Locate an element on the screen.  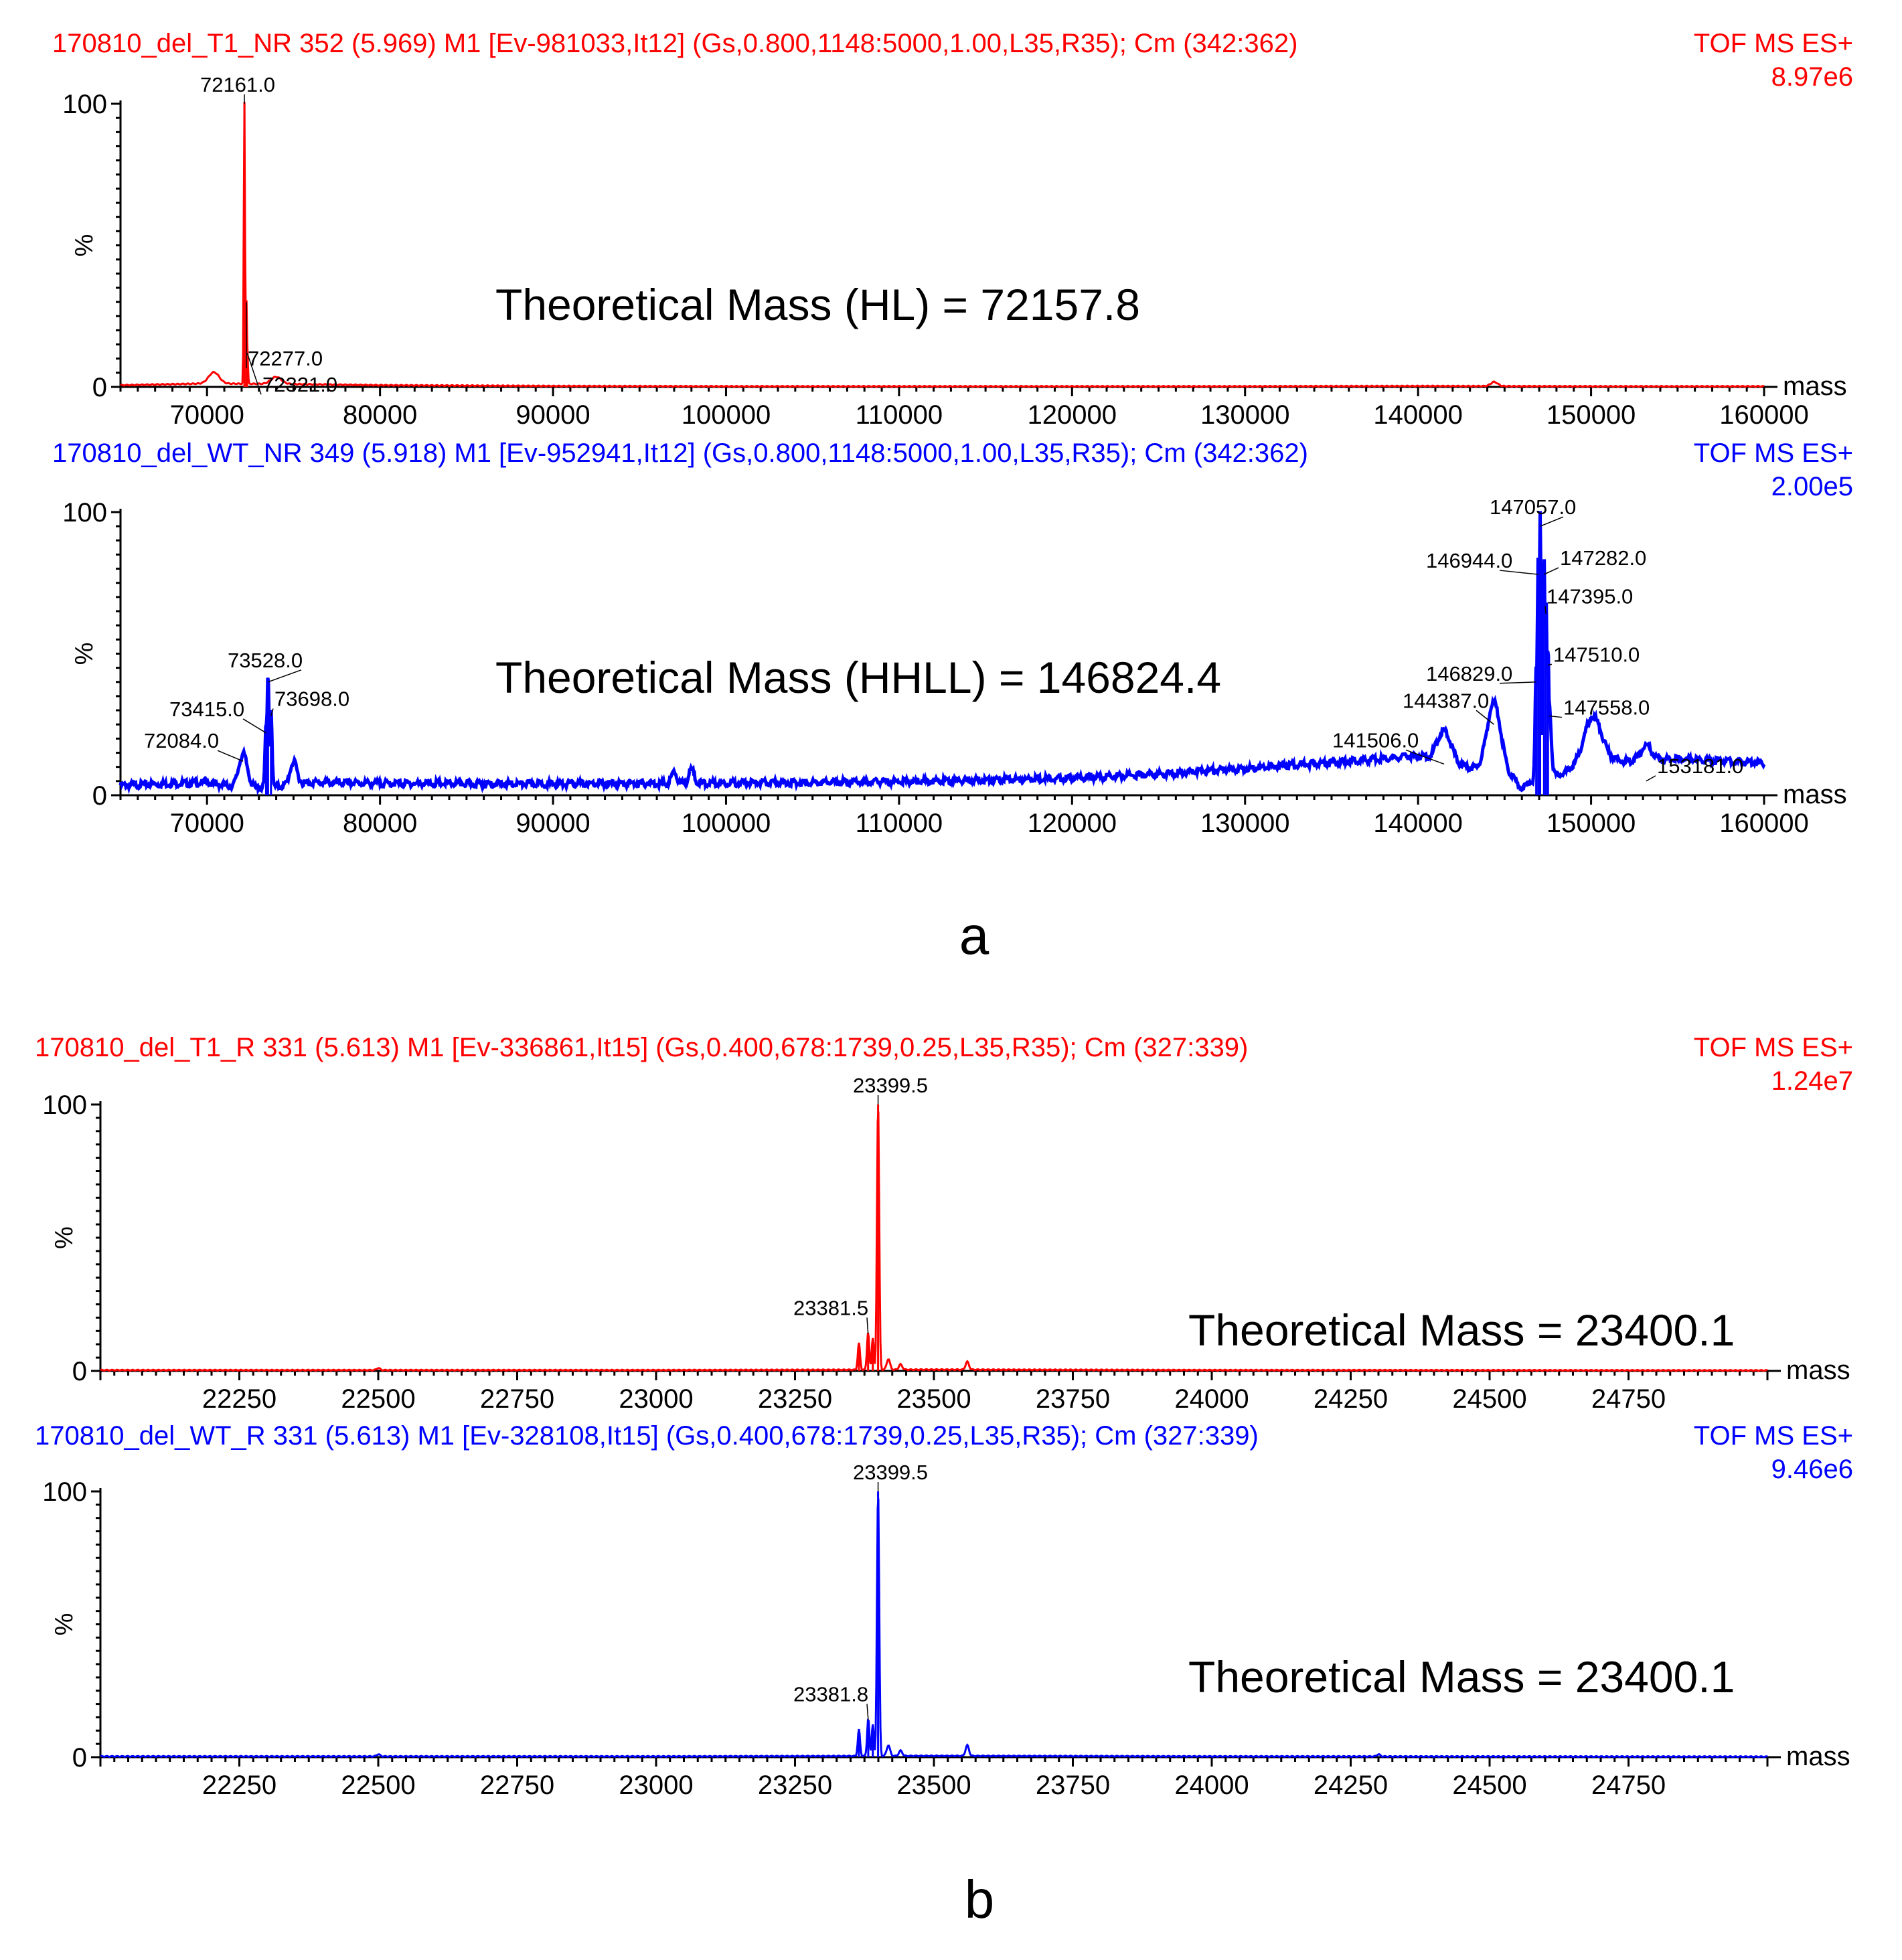
x-tick-label: 90000 is located at coordinates (553, 415).